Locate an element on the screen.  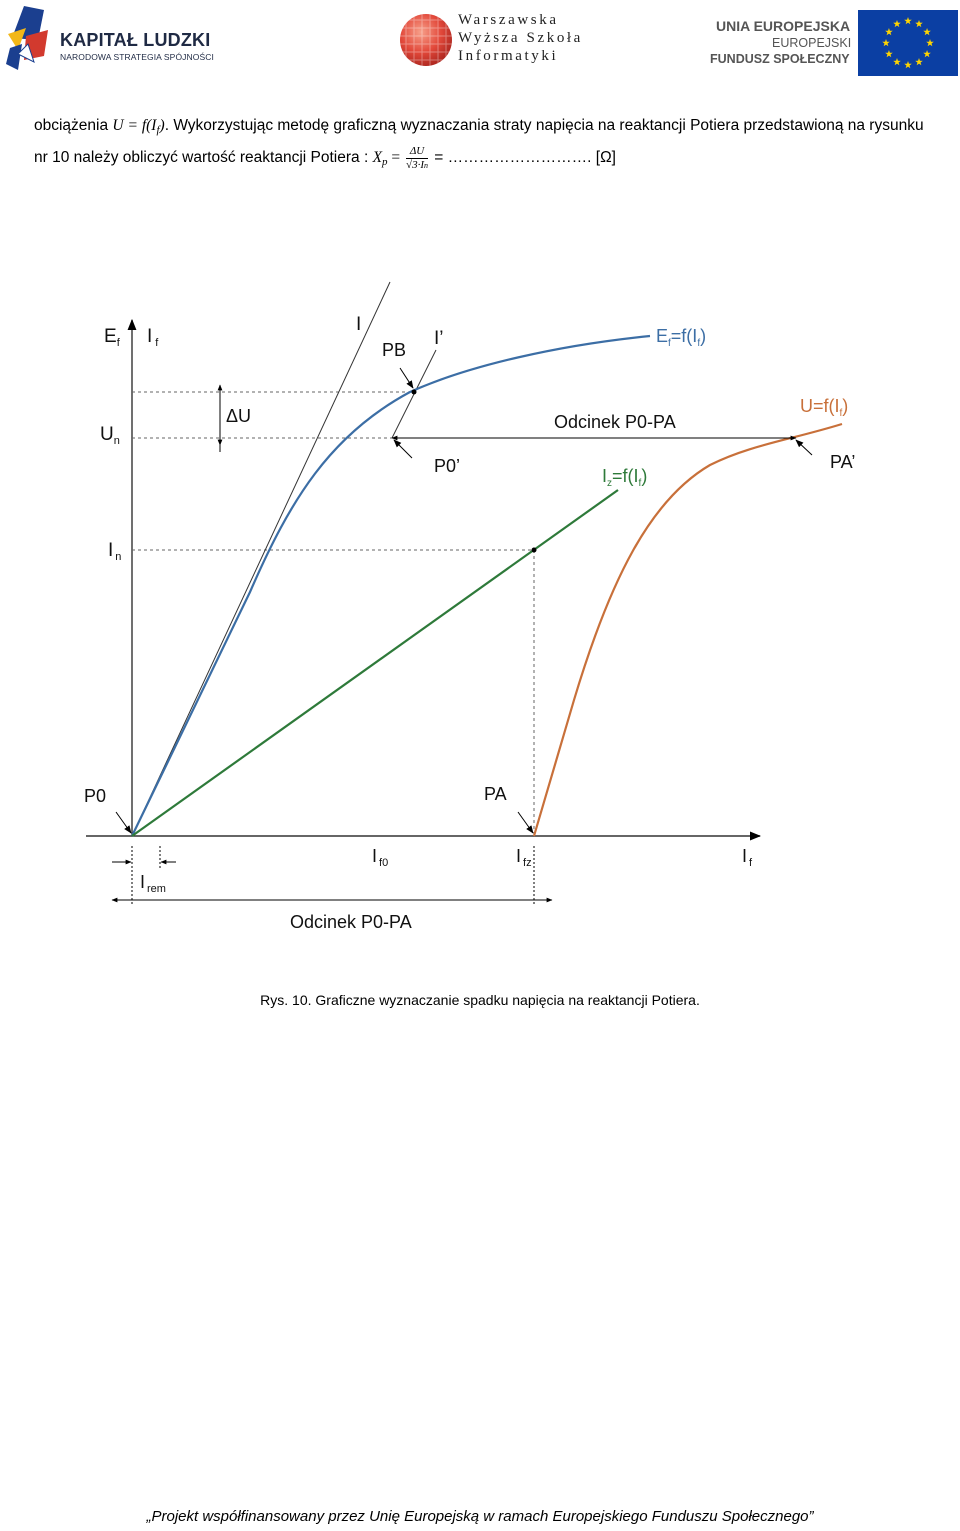
line-i-prime-label: I’ is located at coordinates (439, 338).